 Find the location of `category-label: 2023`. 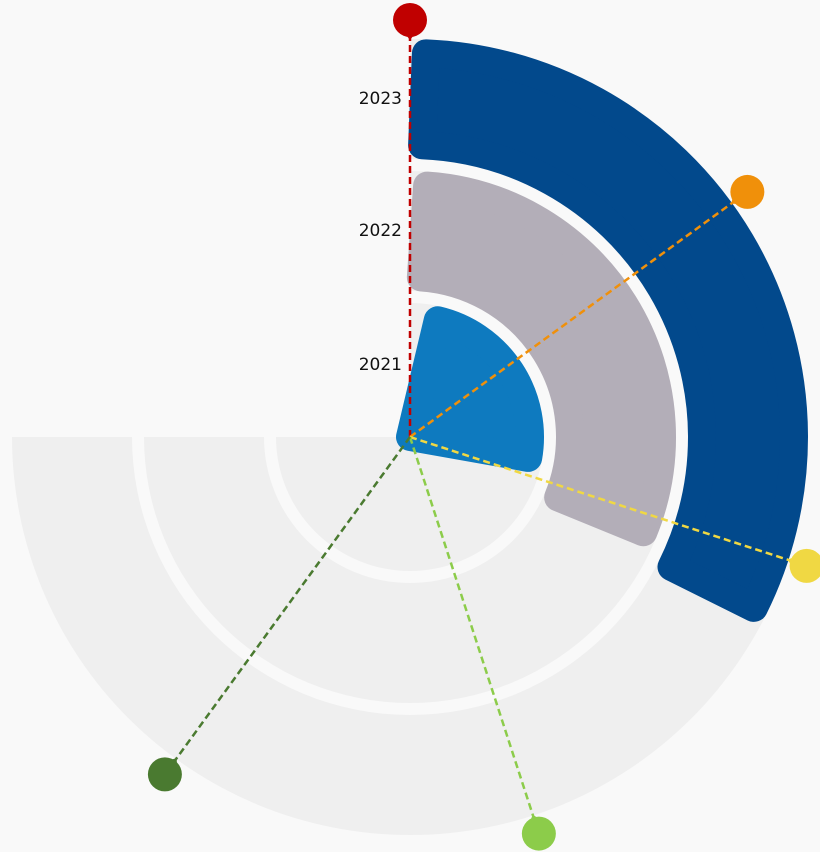

category-label: 2023 is located at coordinates (380, 99).